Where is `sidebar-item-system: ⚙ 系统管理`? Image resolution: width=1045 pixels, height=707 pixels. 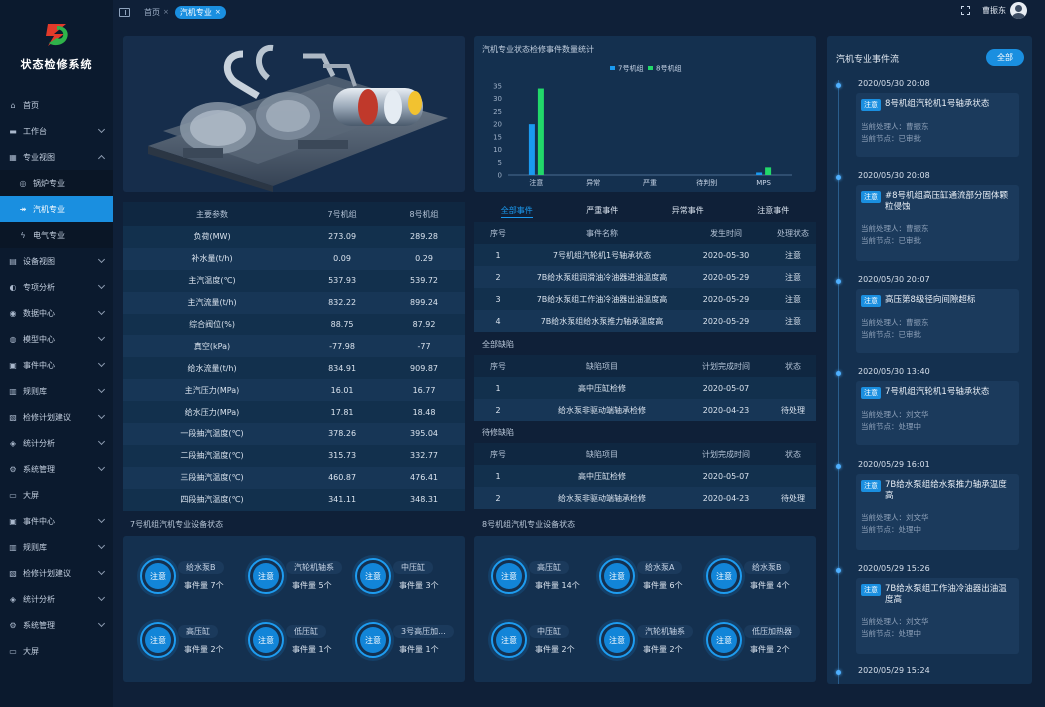
sidebar-item-system: ⚙ 系统管理 is located at coordinates (56, 469).